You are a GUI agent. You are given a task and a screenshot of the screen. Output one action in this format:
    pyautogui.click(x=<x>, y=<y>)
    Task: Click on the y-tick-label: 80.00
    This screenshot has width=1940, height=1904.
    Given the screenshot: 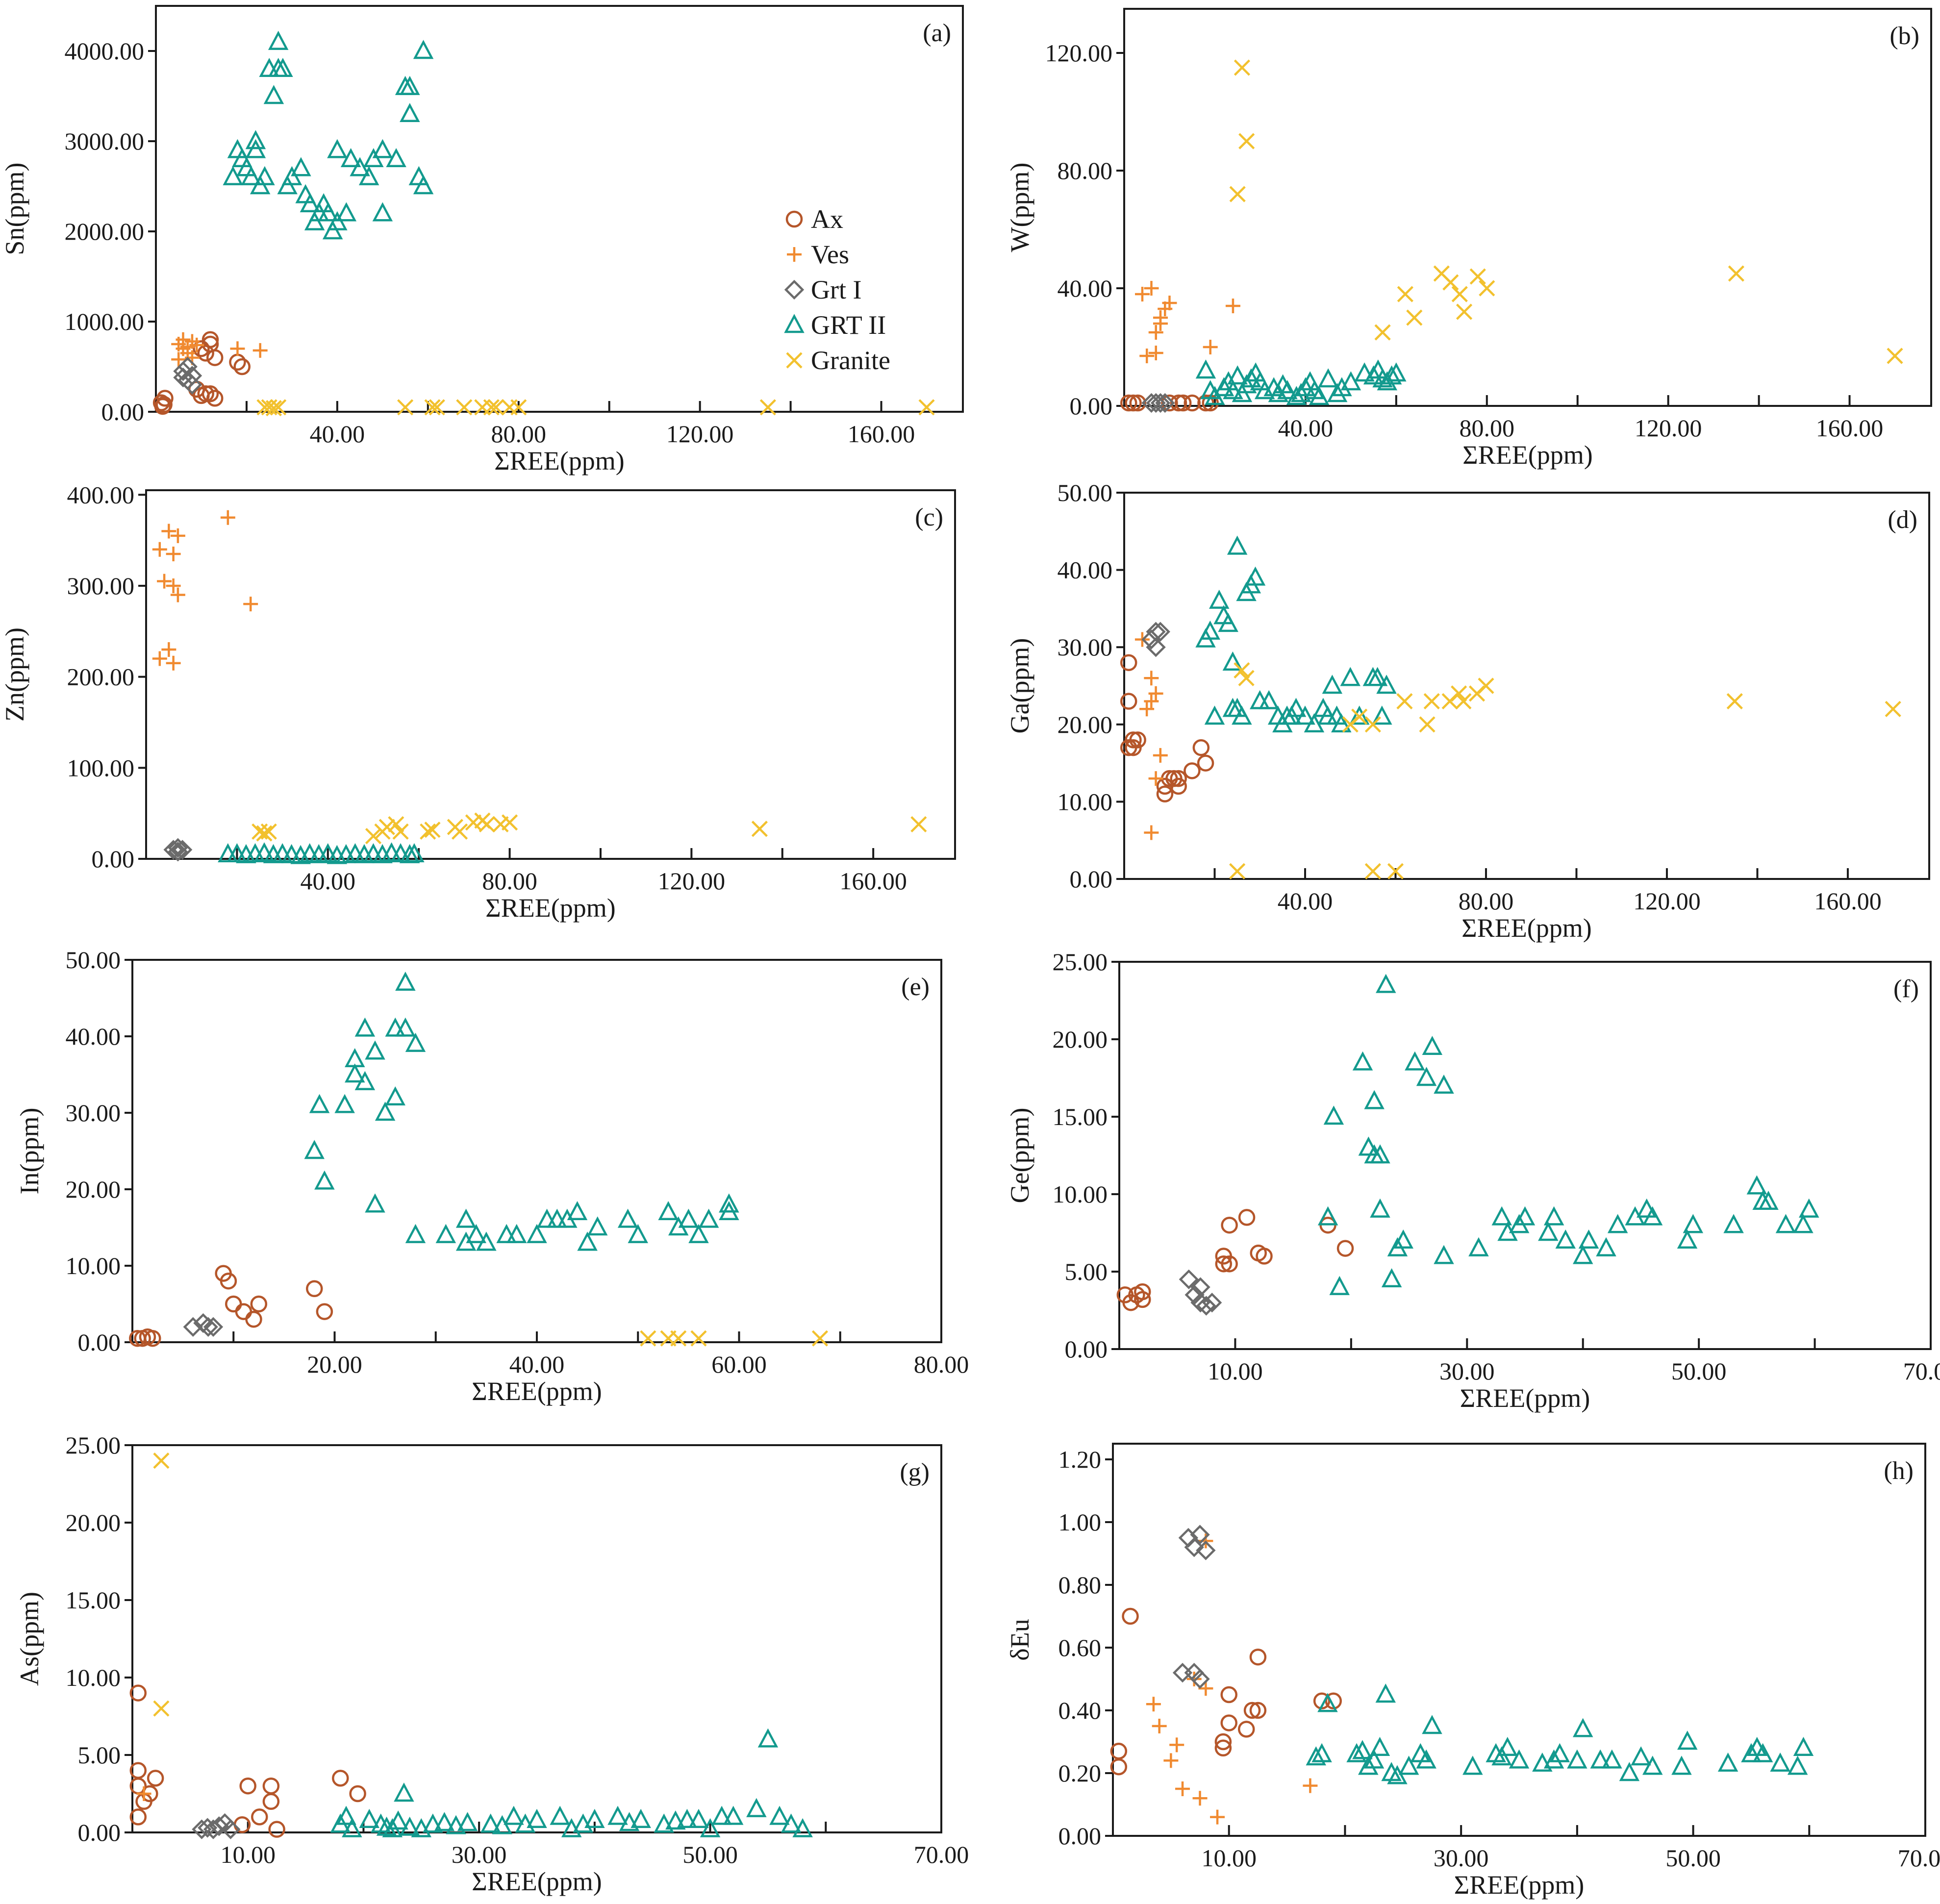 What is the action you would take?
    pyautogui.click(x=1085, y=170)
    